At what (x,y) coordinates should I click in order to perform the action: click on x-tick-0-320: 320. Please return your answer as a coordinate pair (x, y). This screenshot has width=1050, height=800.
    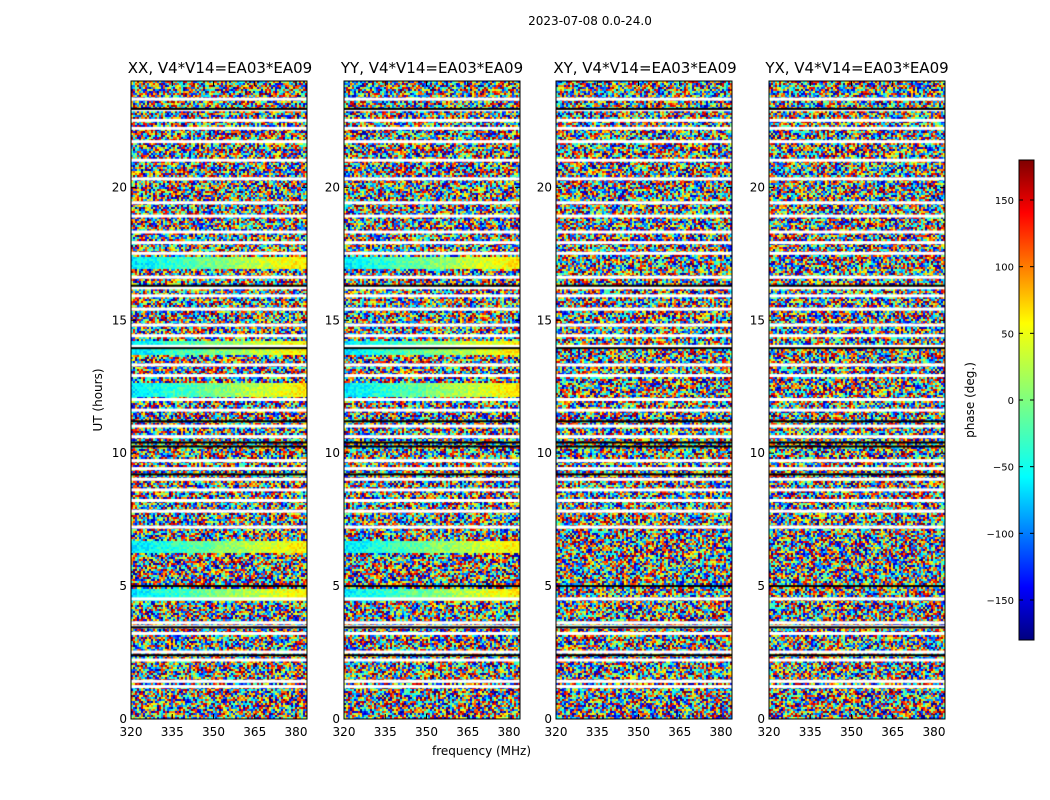
    Looking at the image, I should click on (131, 410).